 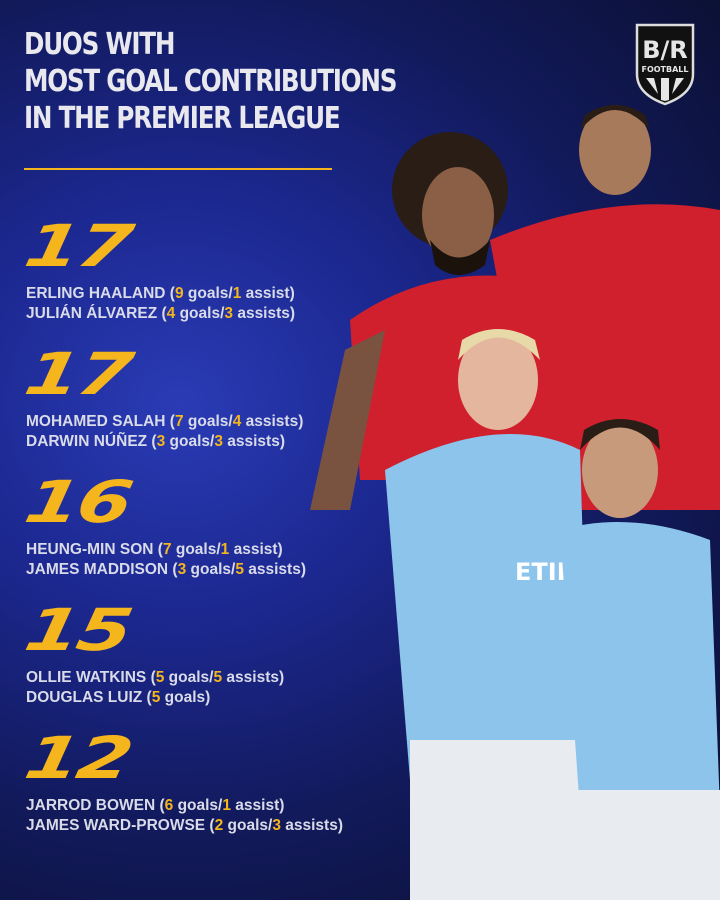 I want to click on stat-number: 2, so click(x=219, y=825).